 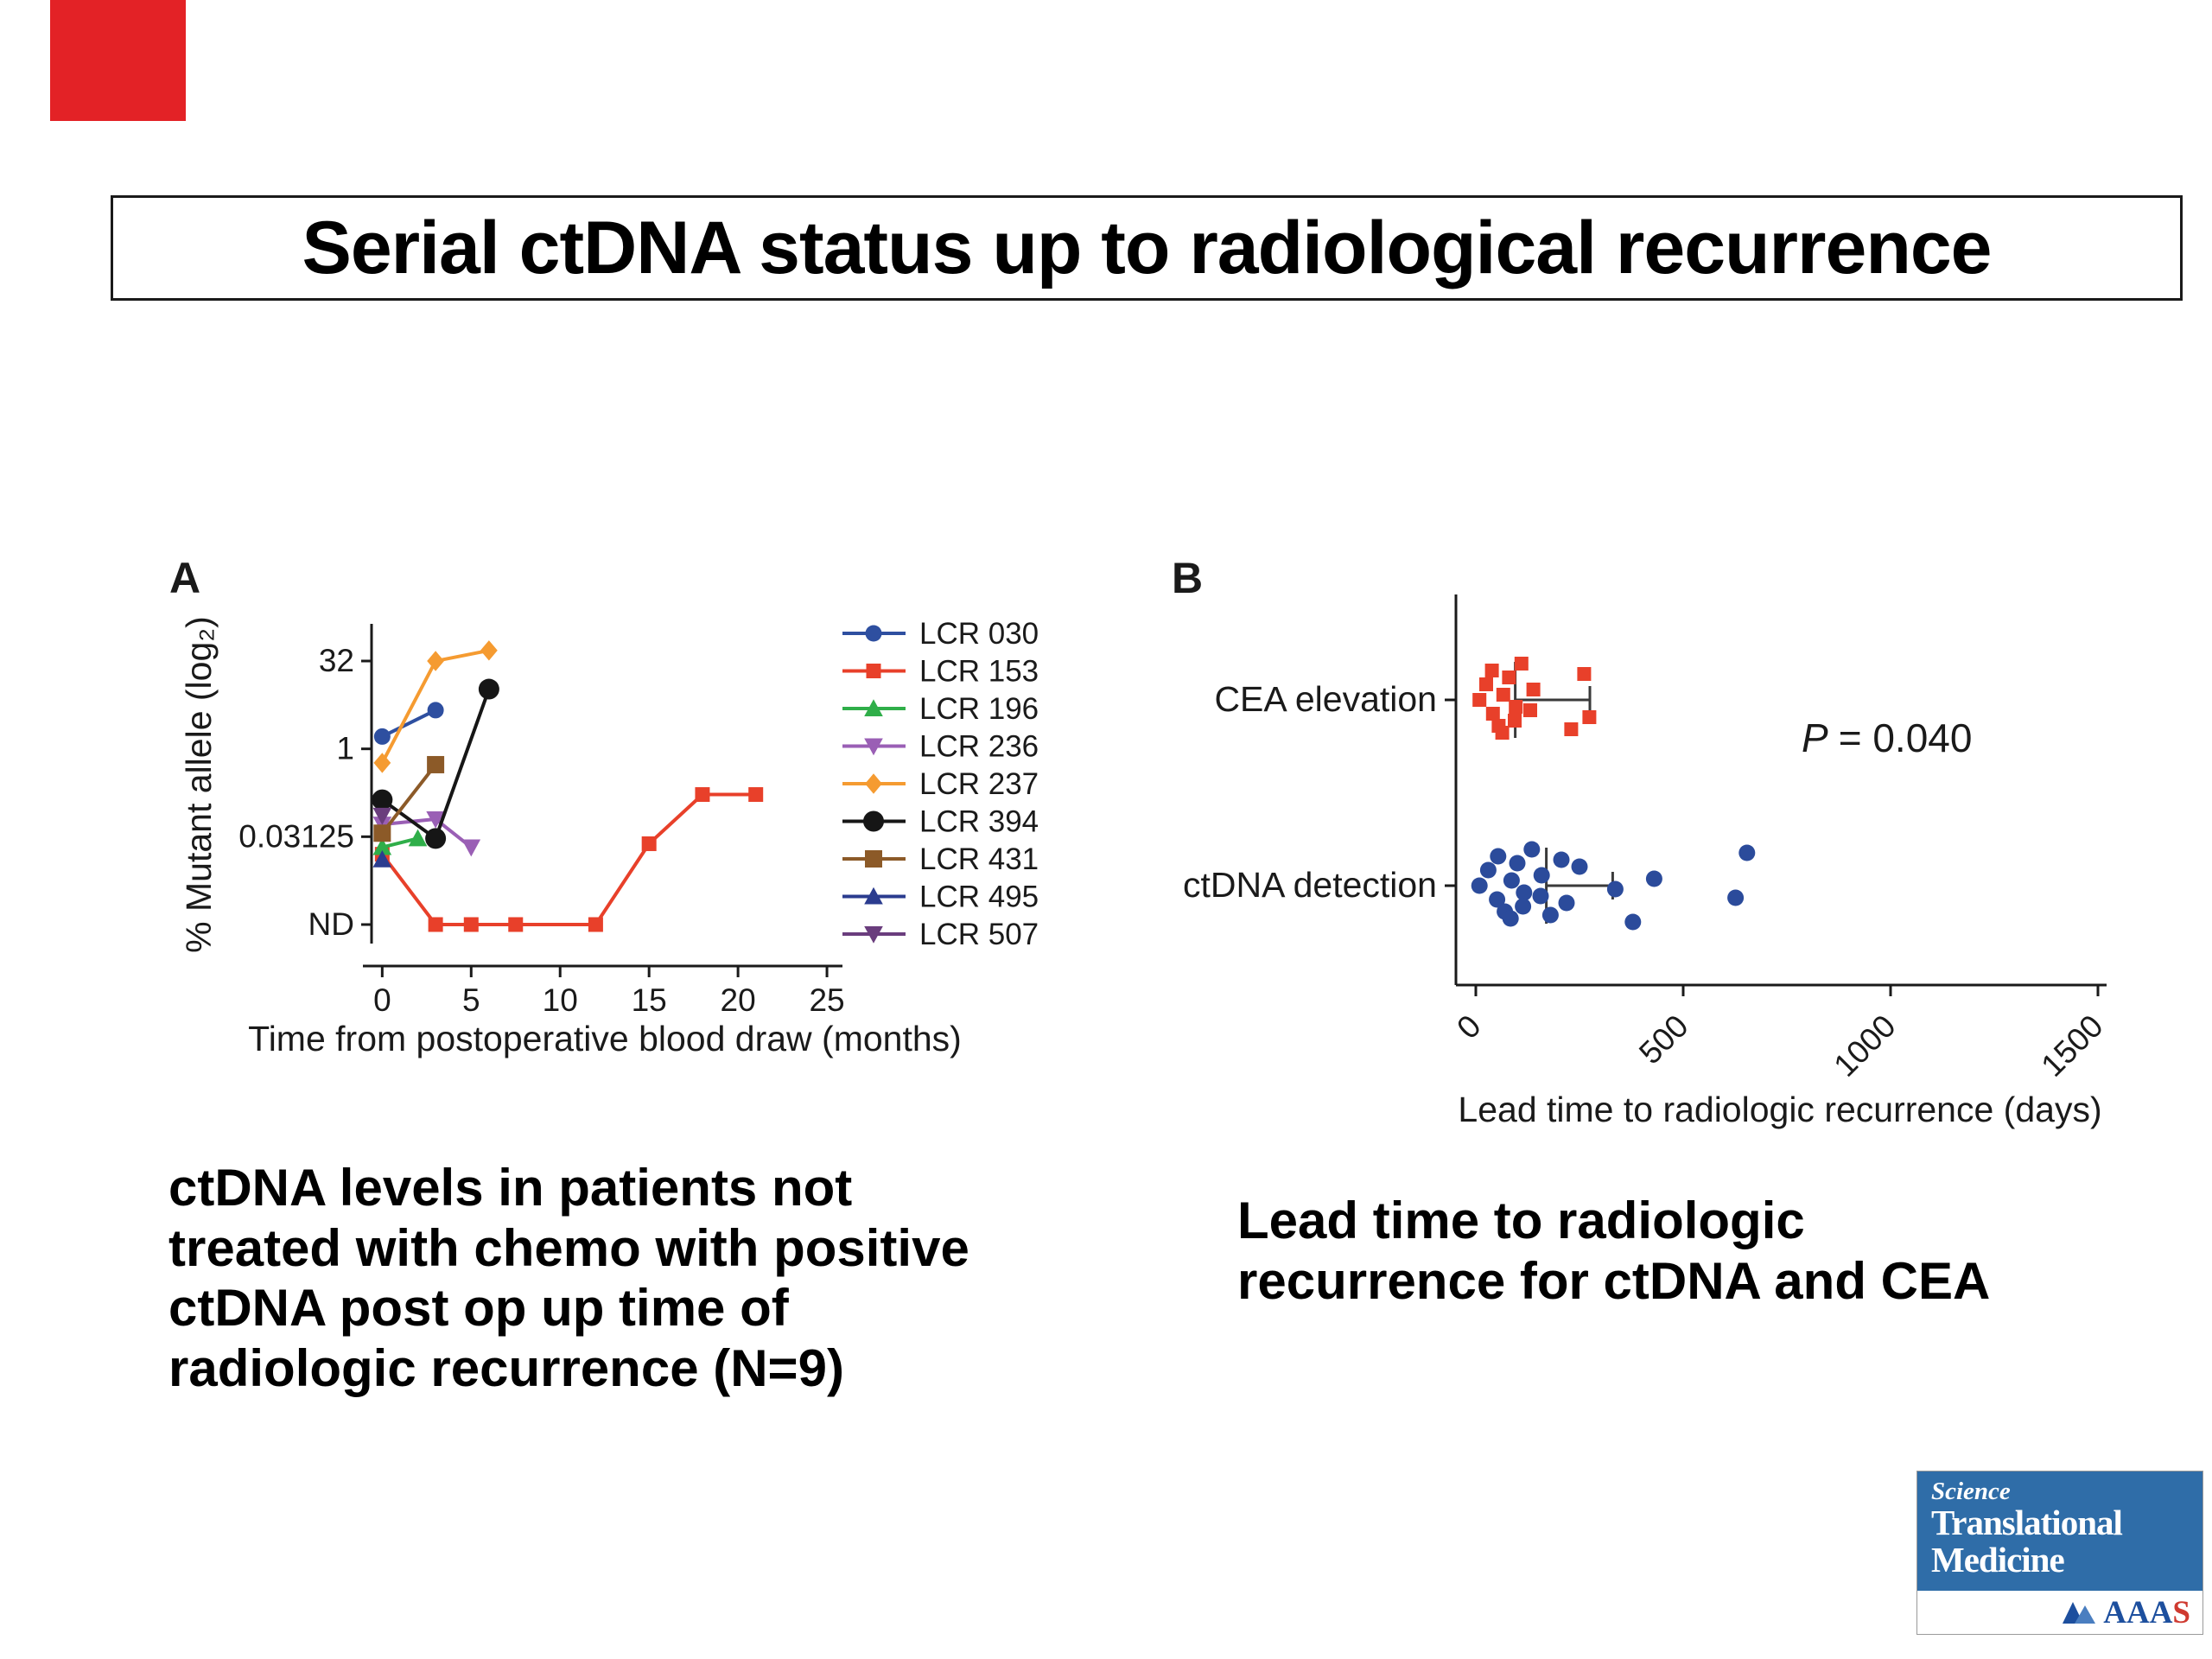 I want to click on svg-text: 0.03125, so click(x=296, y=836).